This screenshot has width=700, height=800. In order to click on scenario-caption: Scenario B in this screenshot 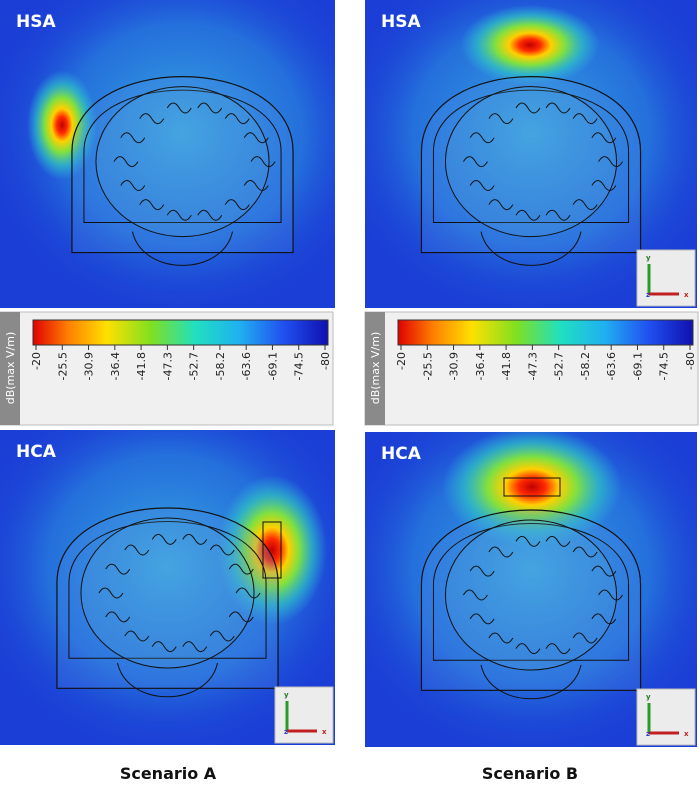, I will do `click(530, 773)`.